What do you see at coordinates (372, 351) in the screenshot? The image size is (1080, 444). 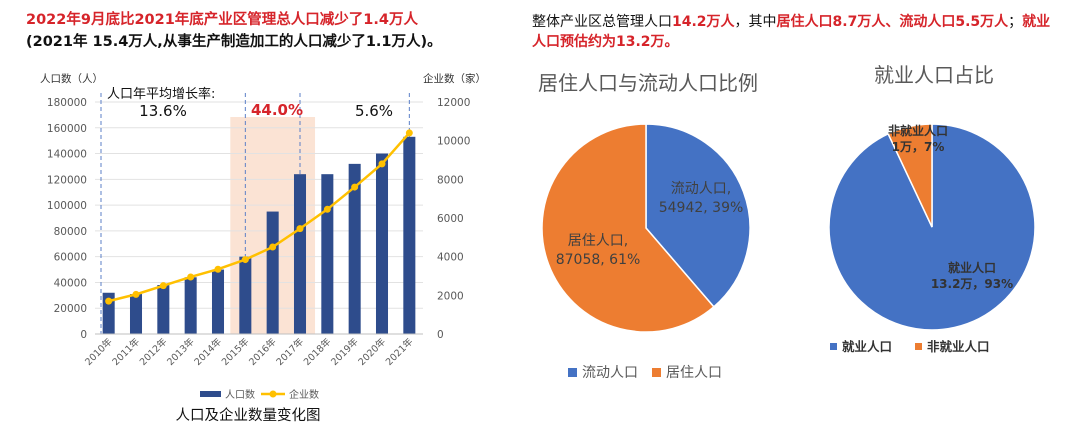 I see `x-tick-label: 2020年` at bounding box center [372, 351].